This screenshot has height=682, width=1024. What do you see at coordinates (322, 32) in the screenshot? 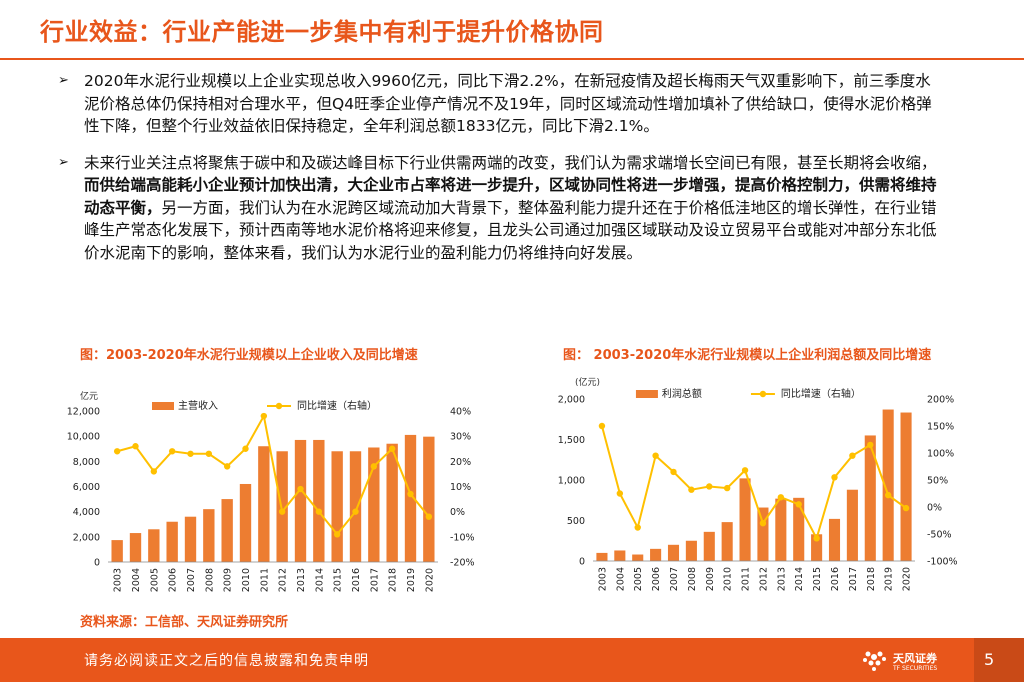
I see `page-title: 行业效益：行业产能进一步集中有利于提升价格协同` at bounding box center [322, 32].